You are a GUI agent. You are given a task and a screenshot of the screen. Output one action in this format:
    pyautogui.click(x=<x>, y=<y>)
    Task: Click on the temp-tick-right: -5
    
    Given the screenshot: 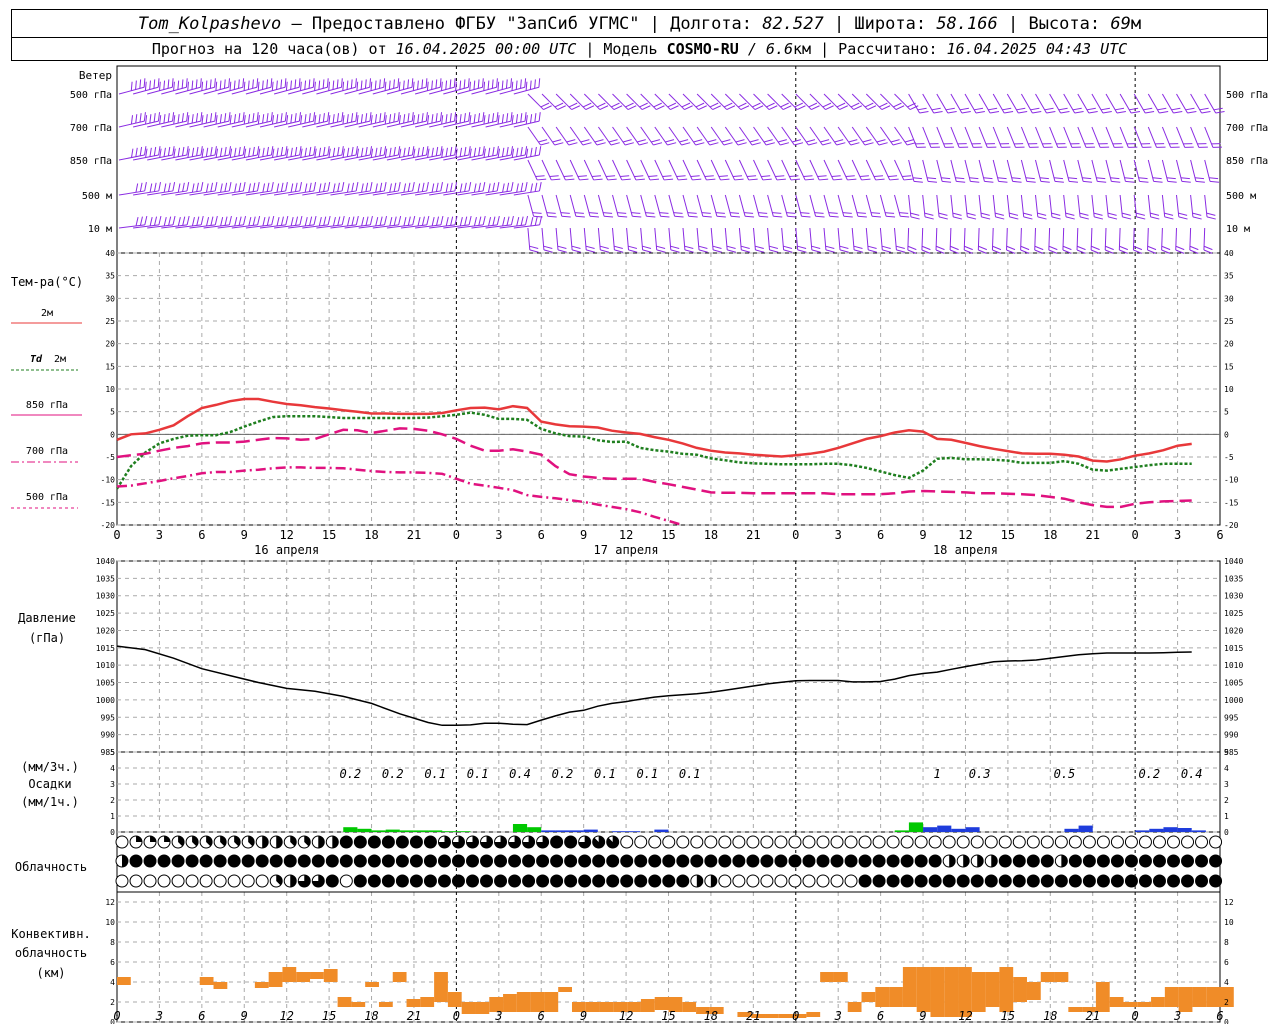 What is the action you would take?
    pyautogui.click(x=1229, y=457)
    